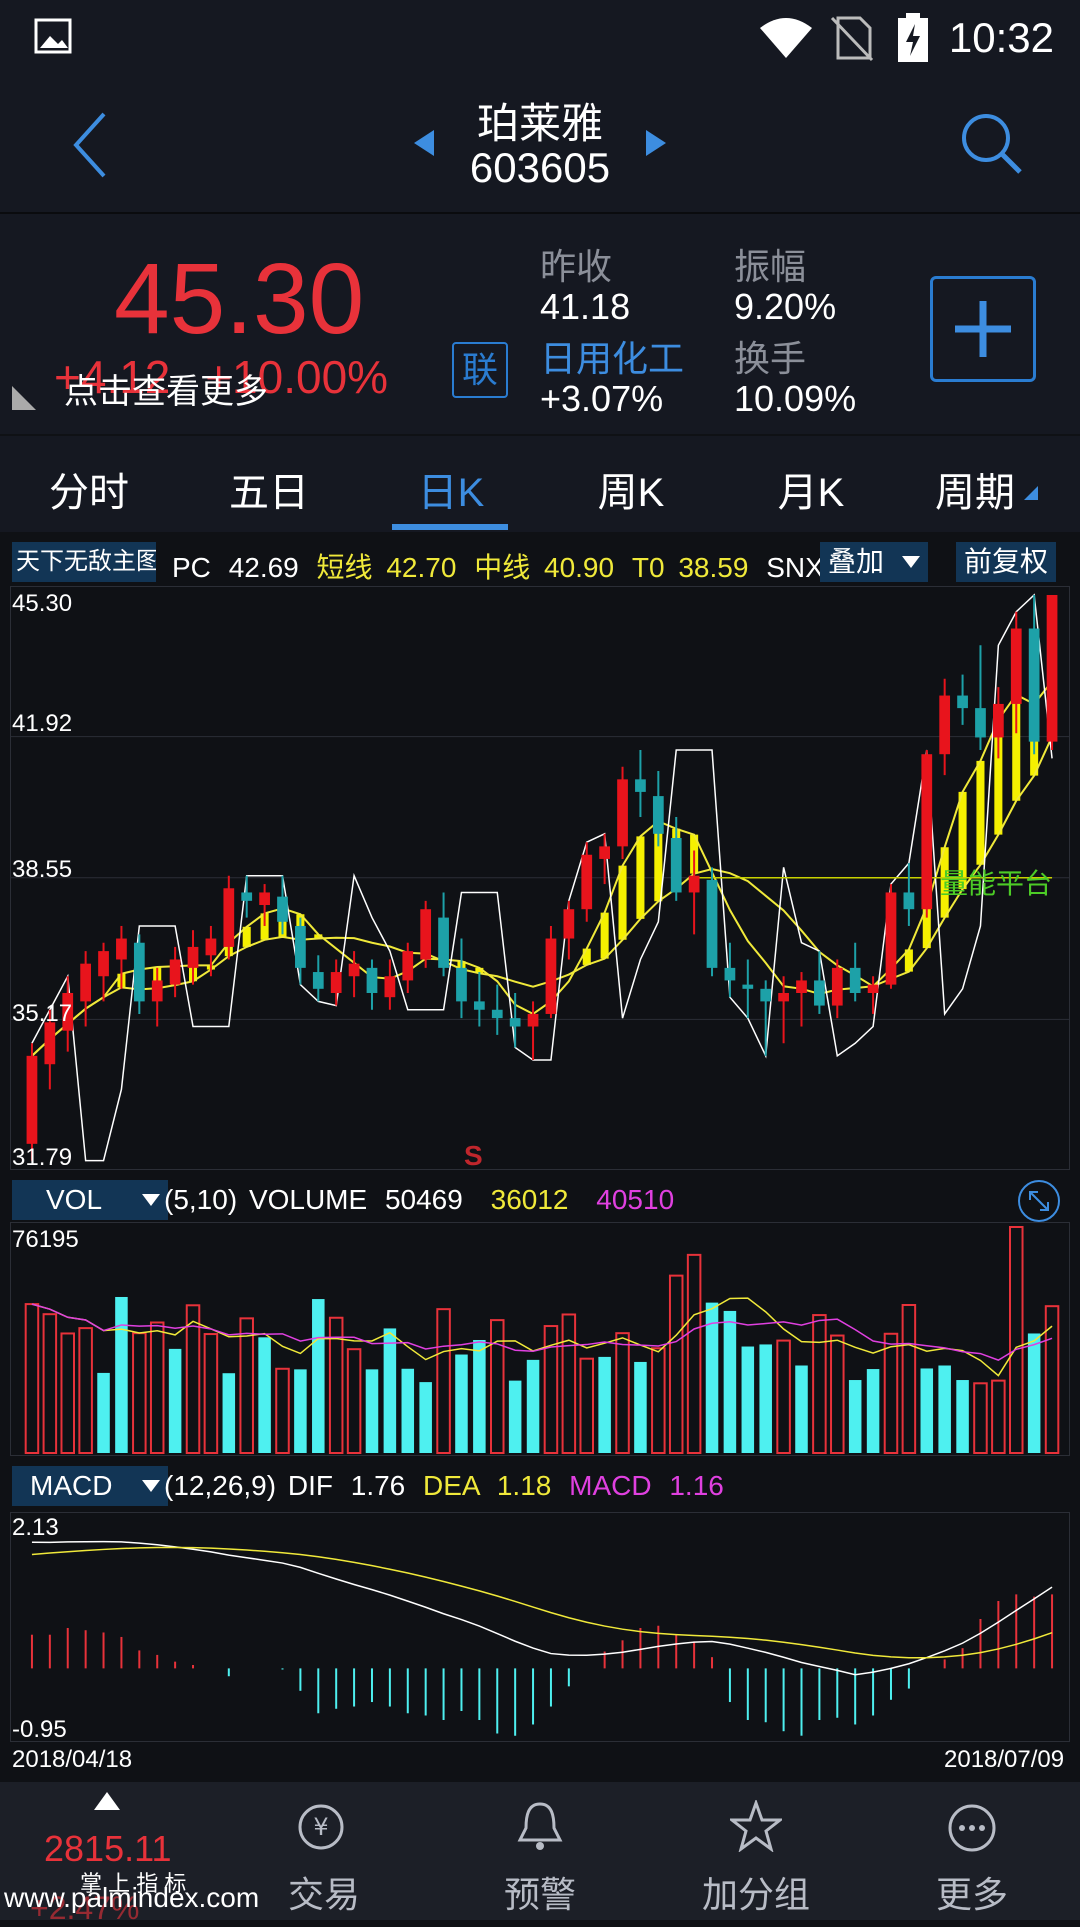 This screenshot has width=1080, height=1927. What do you see at coordinates (166, 392) in the screenshot?
I see `view-more-link: 点击查看更多` at bounding box center [166, 392].